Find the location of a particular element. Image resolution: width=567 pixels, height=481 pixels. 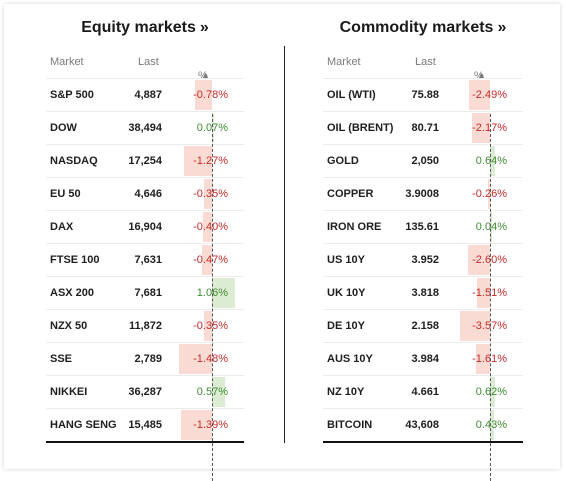

percent-change: -0.35% is located at coordinates (210, 194).